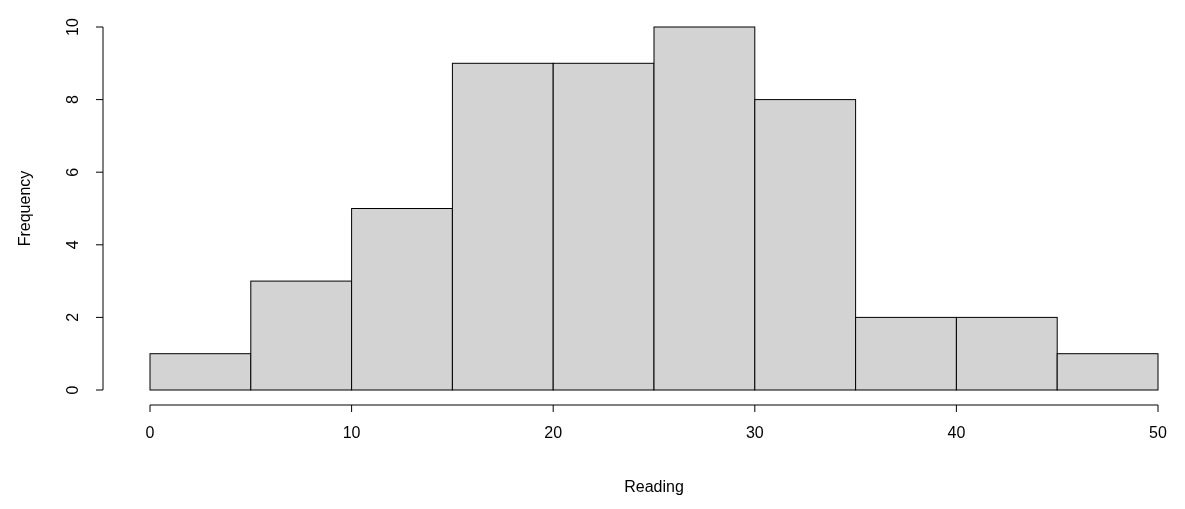  What do you see at coordinates (351, 432) in the screenshot?
I see `x-tick-label: 10` at bounding box center [351, 432].